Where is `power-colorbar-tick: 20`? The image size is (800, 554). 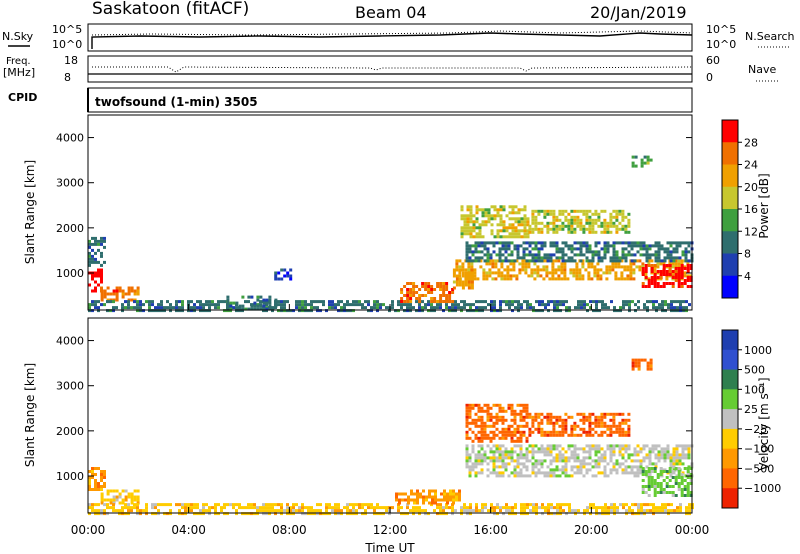
power-colorbar-tick: 20 is located at coordinates (751, 187).